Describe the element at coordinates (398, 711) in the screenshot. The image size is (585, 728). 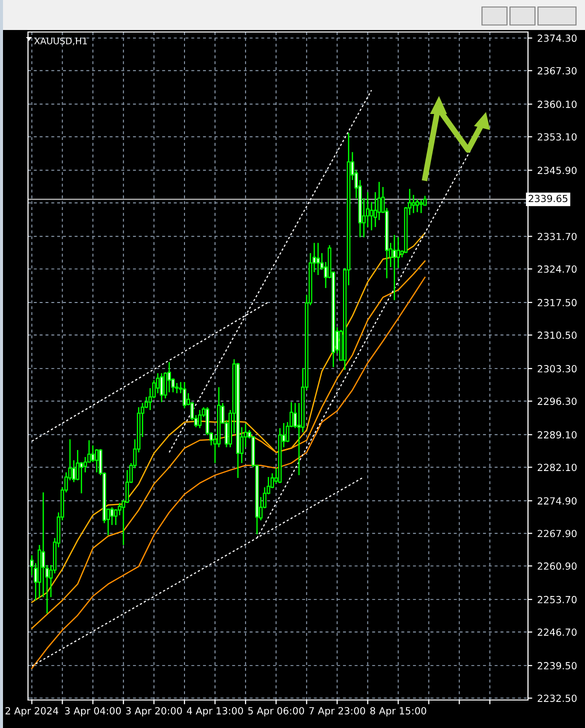
I see `x-tick-label: 8 Apr 15:00` at that location.